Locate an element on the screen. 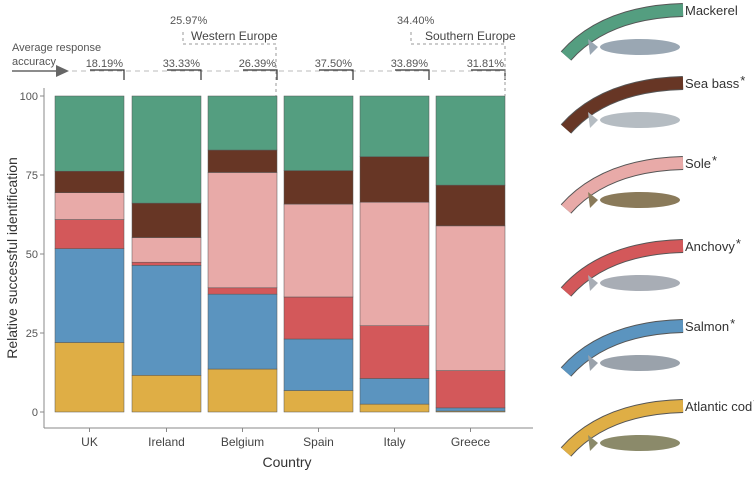 Image resolution: width=754 pixels, height=477 pixels. y-tick-label: 25 is located at coordinates (32, 334).